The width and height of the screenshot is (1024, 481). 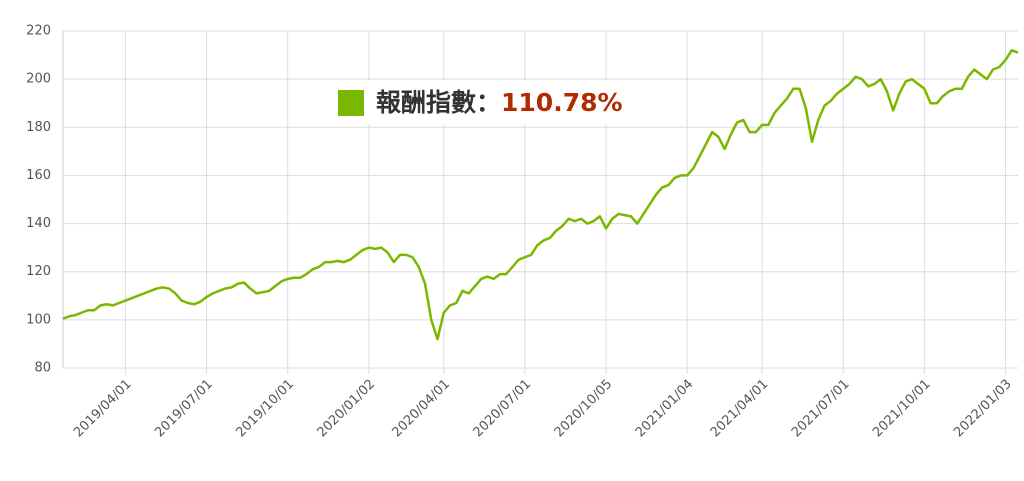 I want to click on x-tick-label: 2020/04/01, so click(x=421, y=409).